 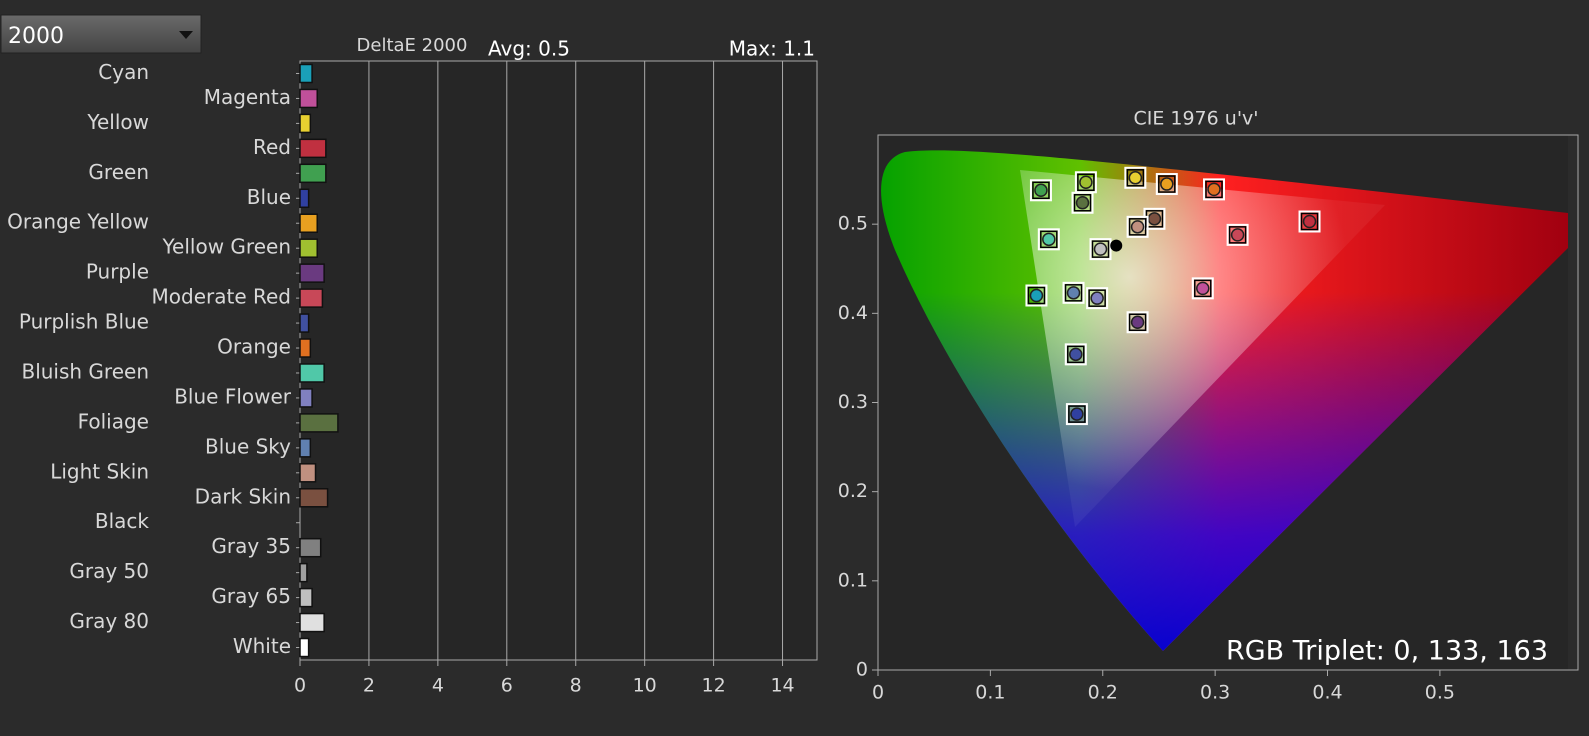 I want to click on dropdown: 2000, so click(x=101, y=34).